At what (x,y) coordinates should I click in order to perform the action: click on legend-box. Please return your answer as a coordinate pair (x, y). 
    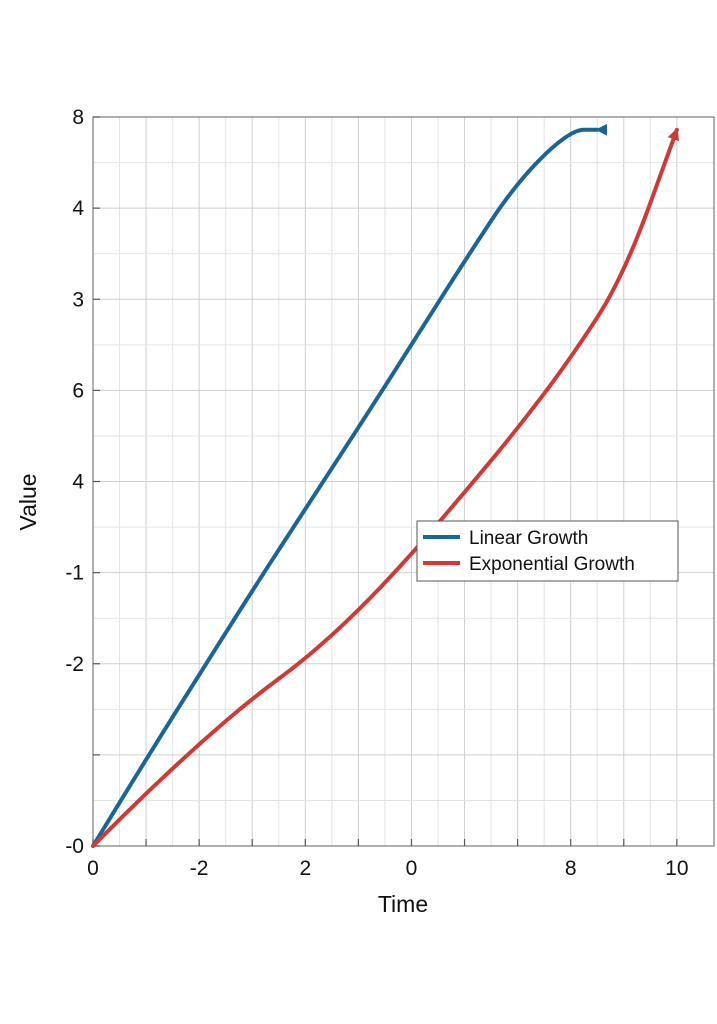
    Looking at the image, I should click on (547, 551).